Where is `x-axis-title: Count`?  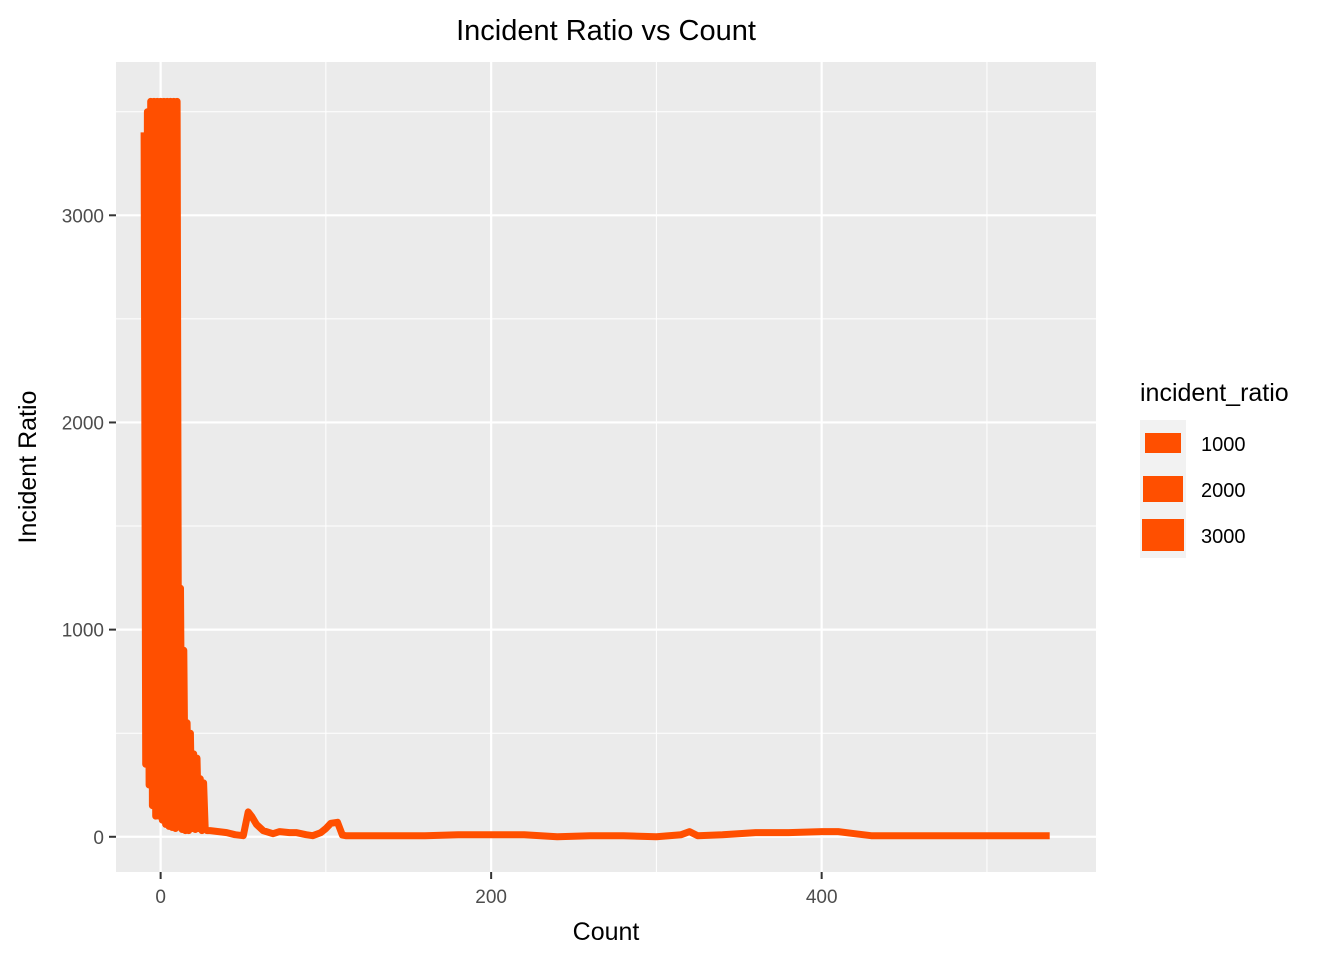 x-axis-title: Count is located at coordinates (606, 932).